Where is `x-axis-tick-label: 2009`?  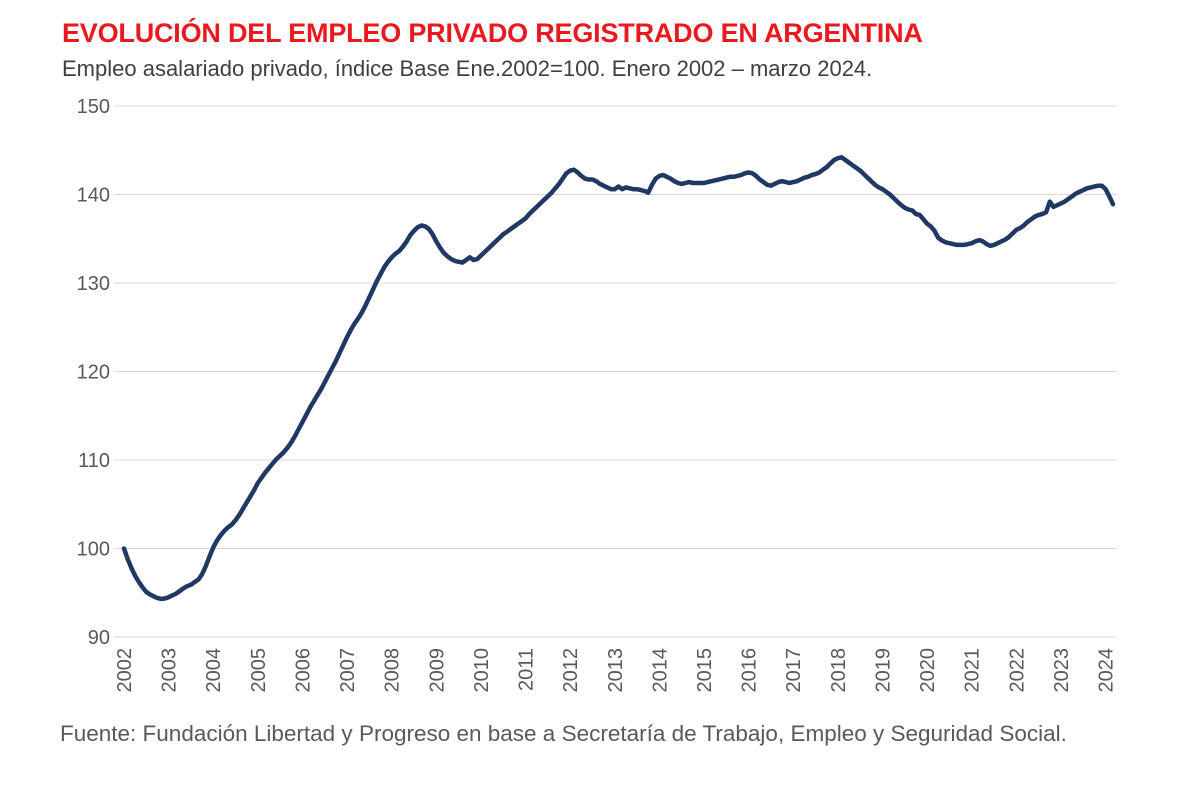 x-axis-tick-label: 2009 is located at coordinates (437, 670).